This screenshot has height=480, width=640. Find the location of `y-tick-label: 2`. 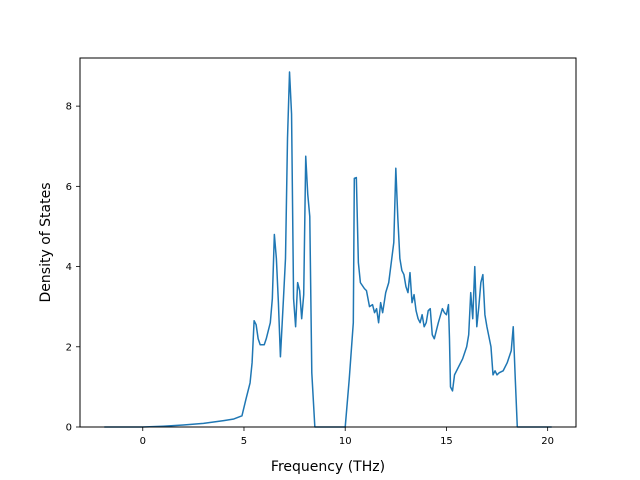

y-tick-label: 2 is located at coordinates (69, 347).